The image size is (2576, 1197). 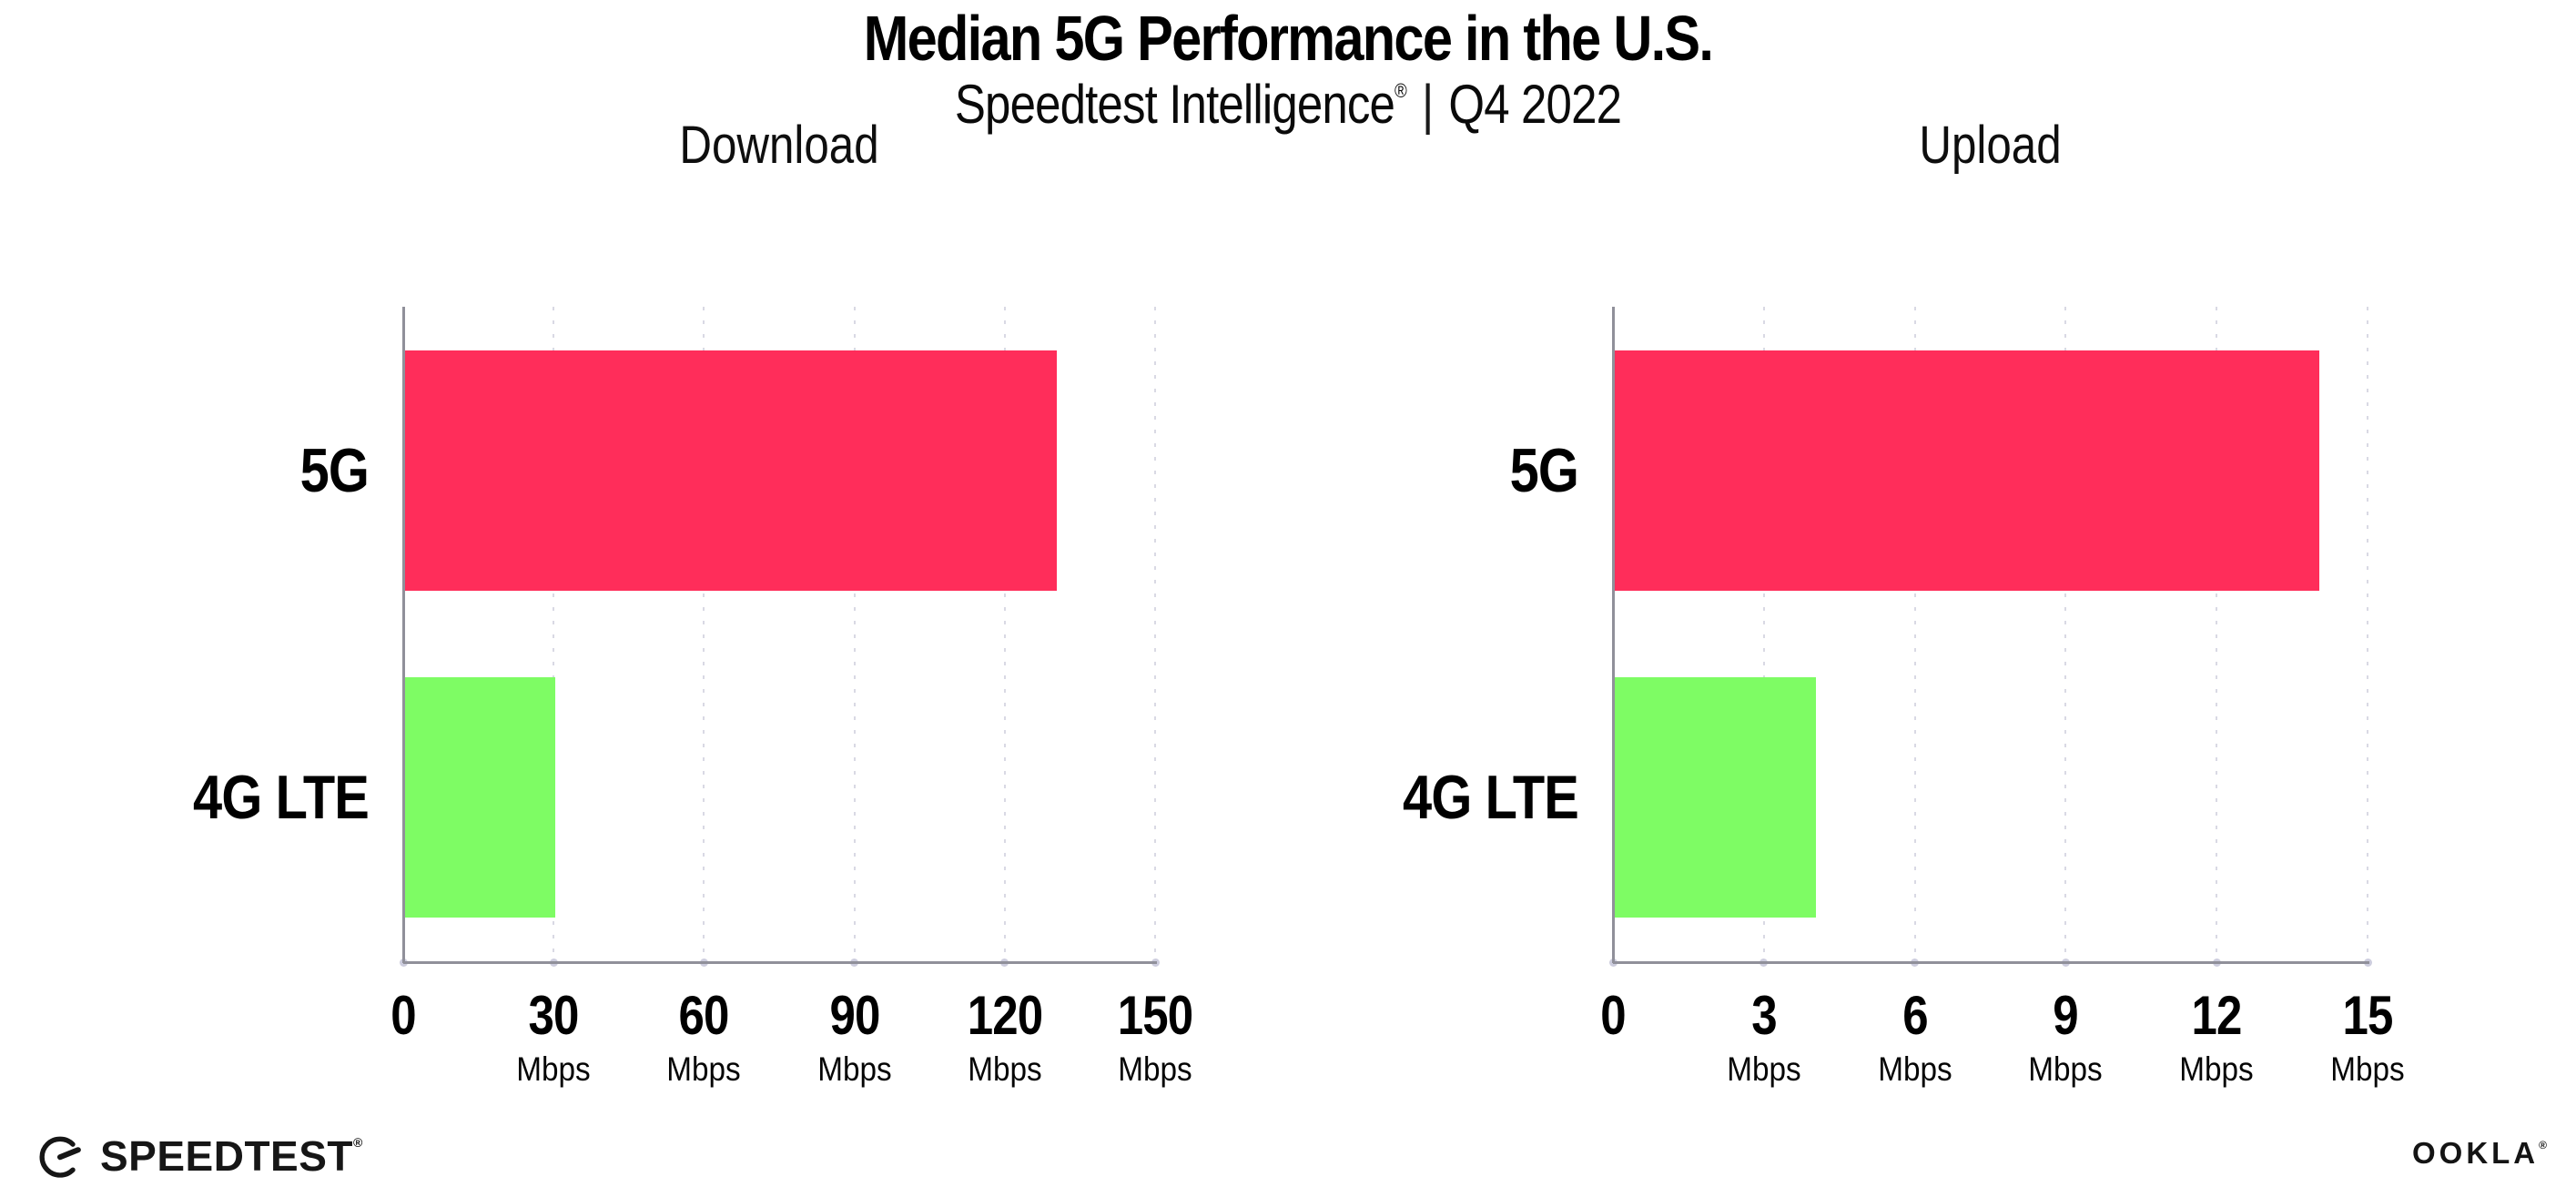 I want to click on x-tick-label-60: 60, so click(x=704, y=1015).